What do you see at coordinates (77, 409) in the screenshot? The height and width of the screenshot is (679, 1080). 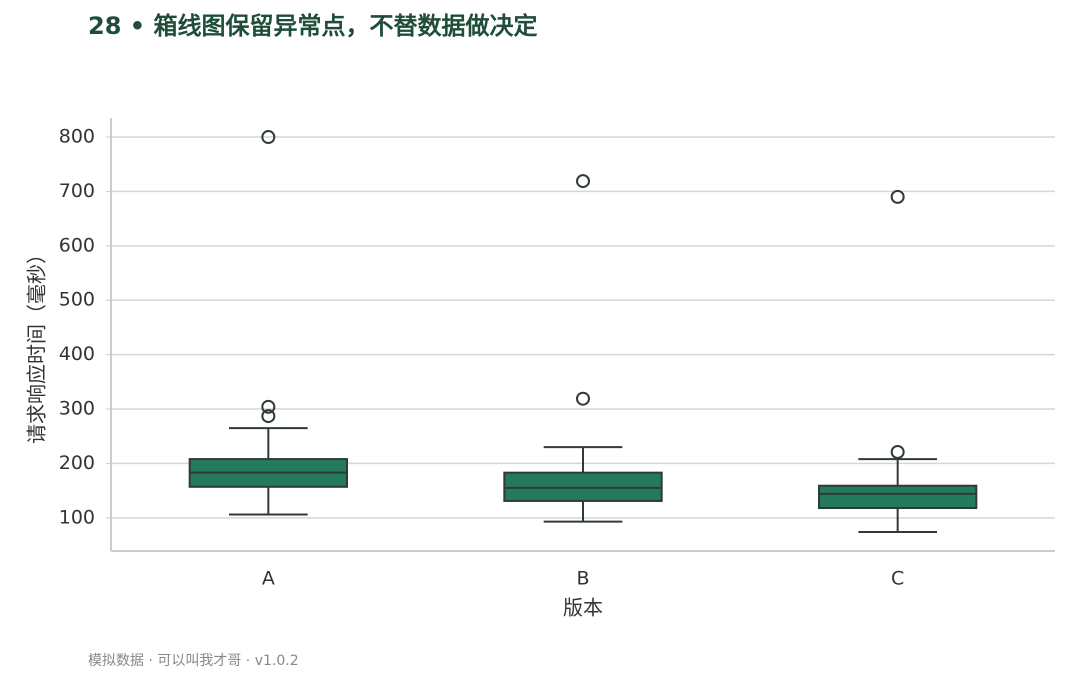 I see `y-tick-label: 300` at bounding box center [77, 409].